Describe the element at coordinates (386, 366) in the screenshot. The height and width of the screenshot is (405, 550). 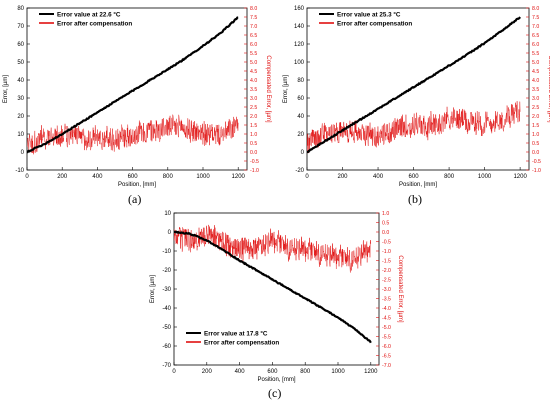
I see `y-right-tick-label: -7.0` at that location.